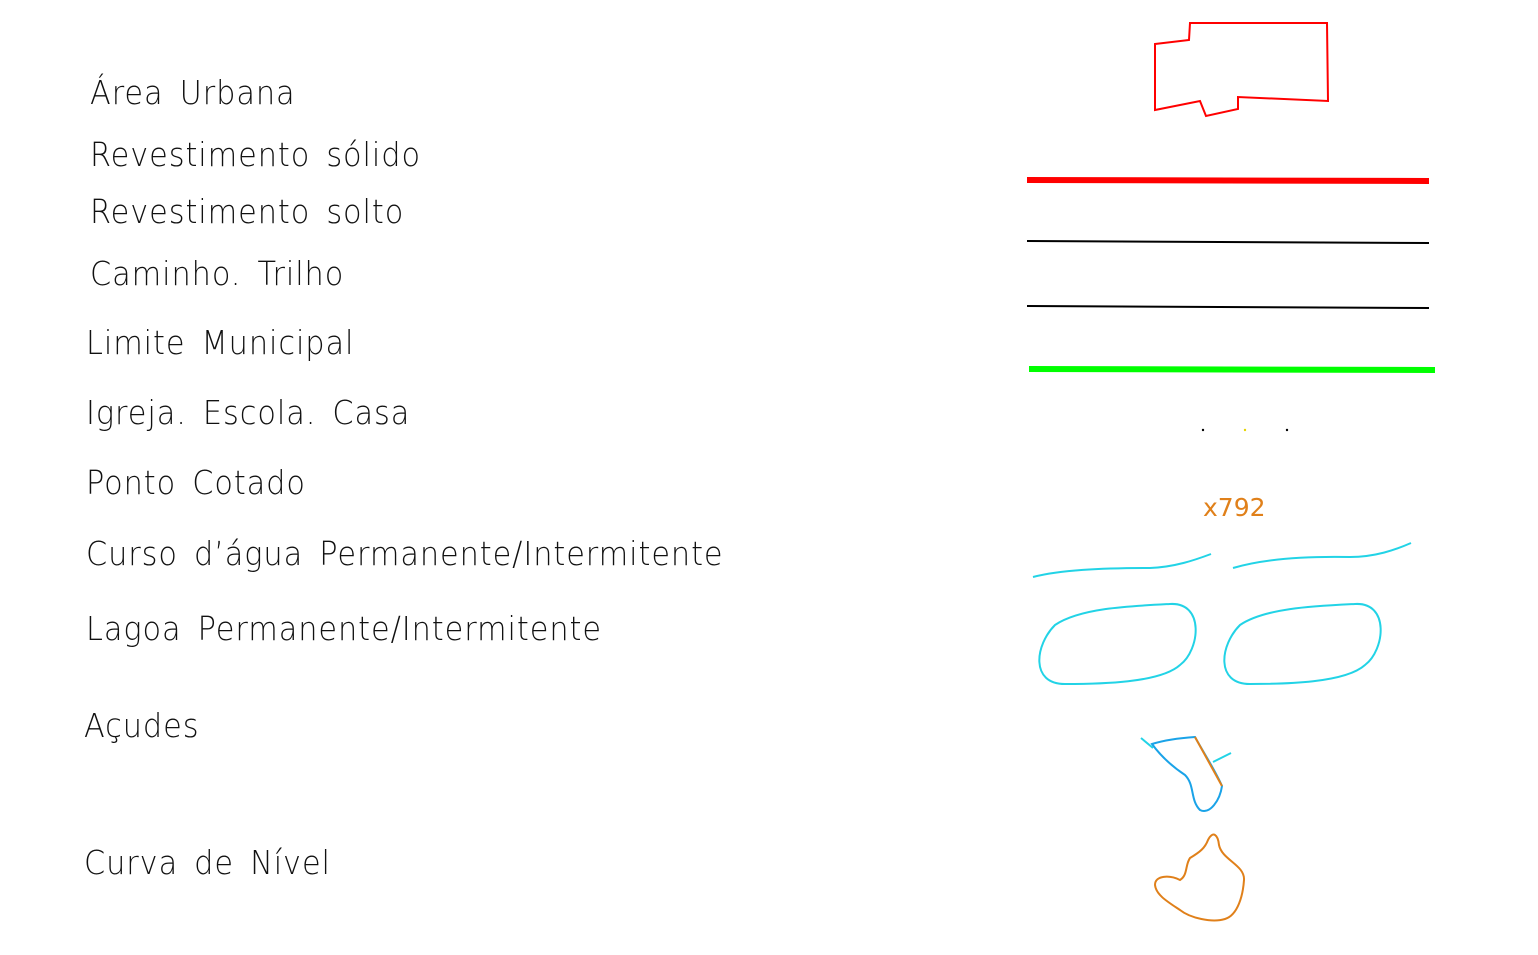 Image resolution: width=1538 pixels, height=955 pixels. Describe the element at coordinates (193, 92) in the screenshot. I see `legend-label-area-urbana: Área Urbana` at that location.